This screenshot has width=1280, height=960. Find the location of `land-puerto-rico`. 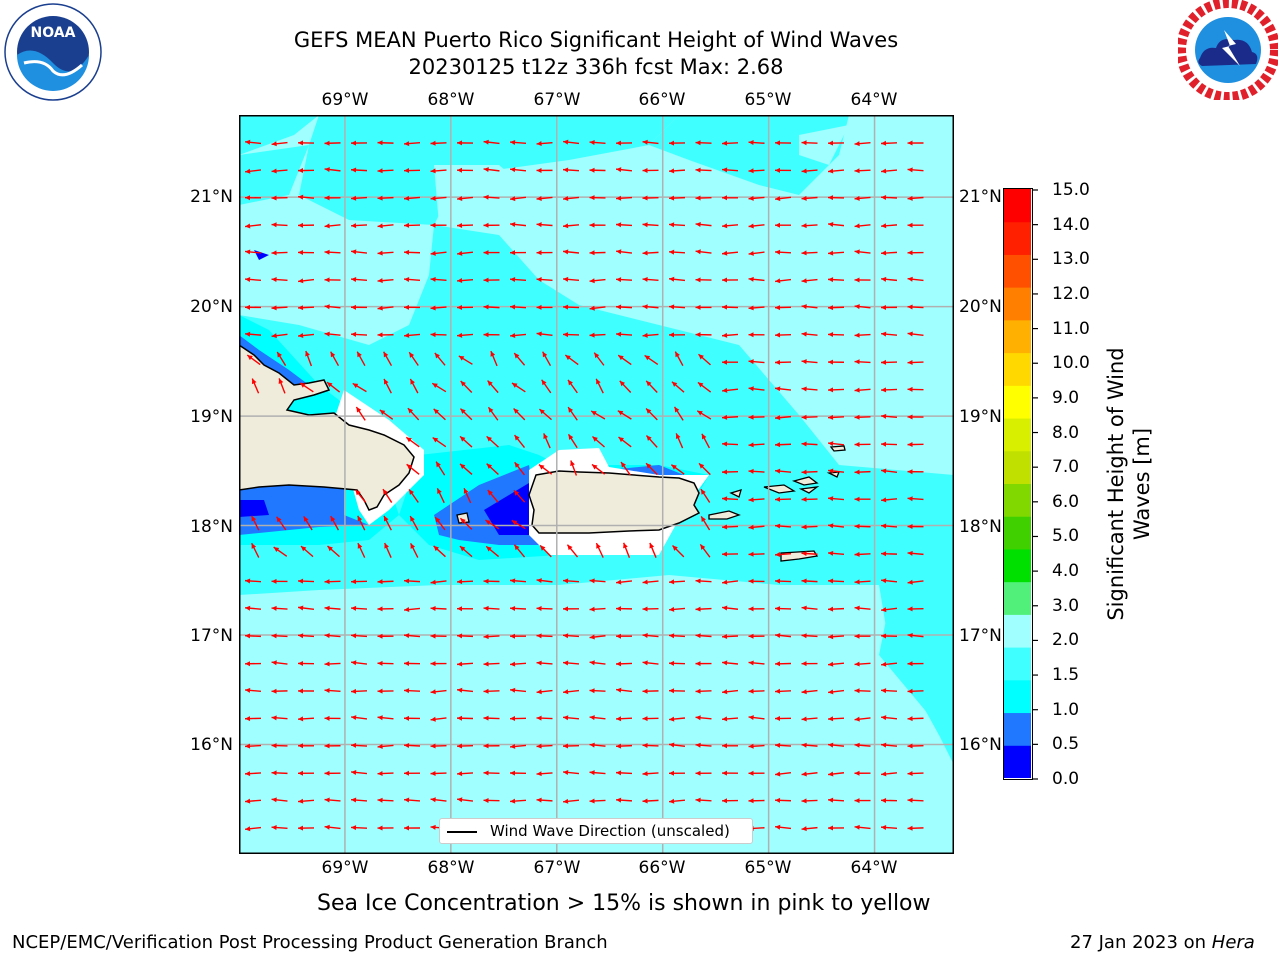

land-puerto-rico is located at coordinates (614, 502).